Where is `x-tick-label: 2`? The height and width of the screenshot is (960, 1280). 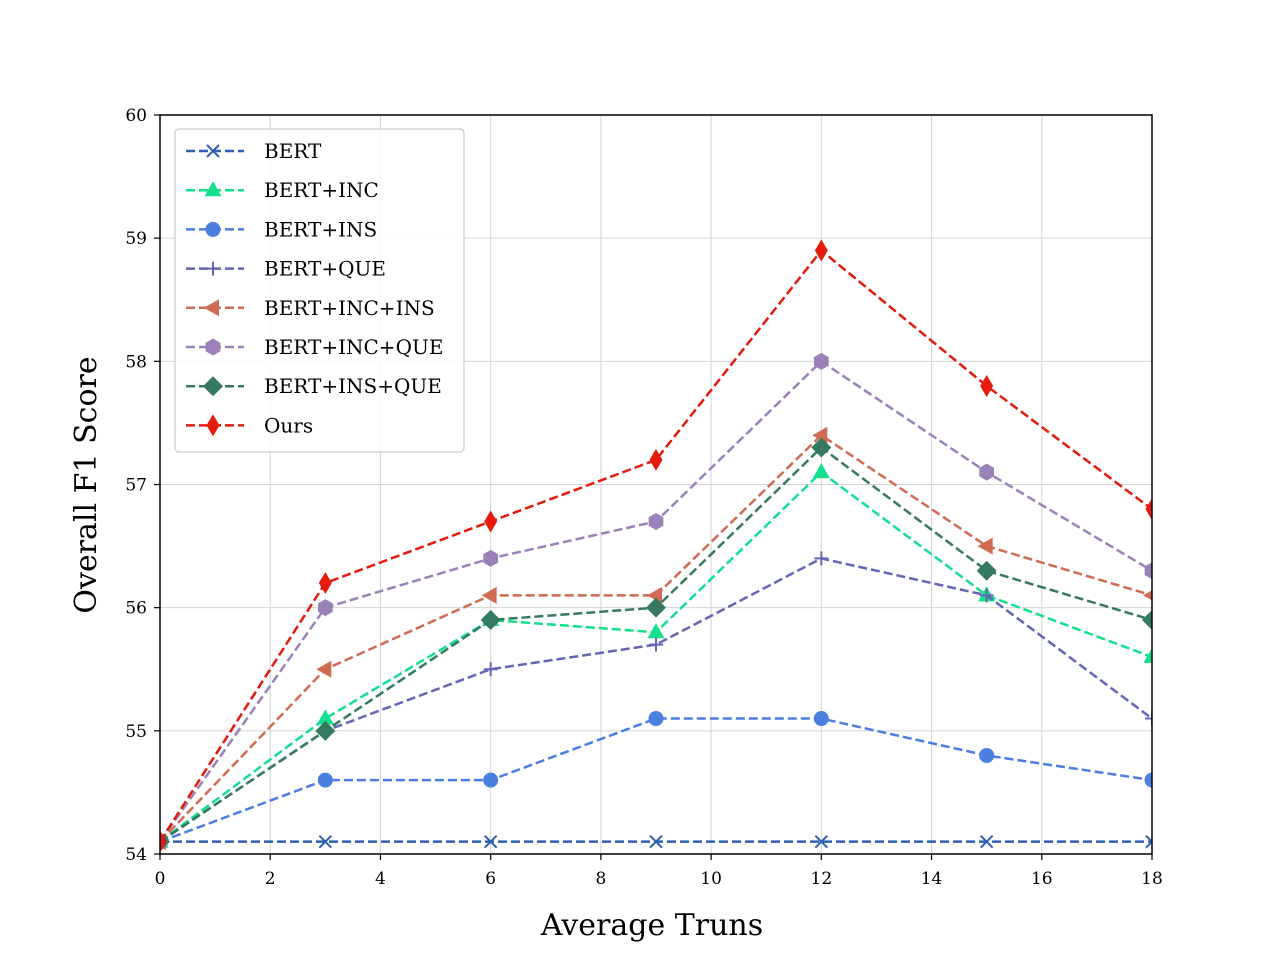
x-tick-label: 2 is located at coordinates (270, 879).